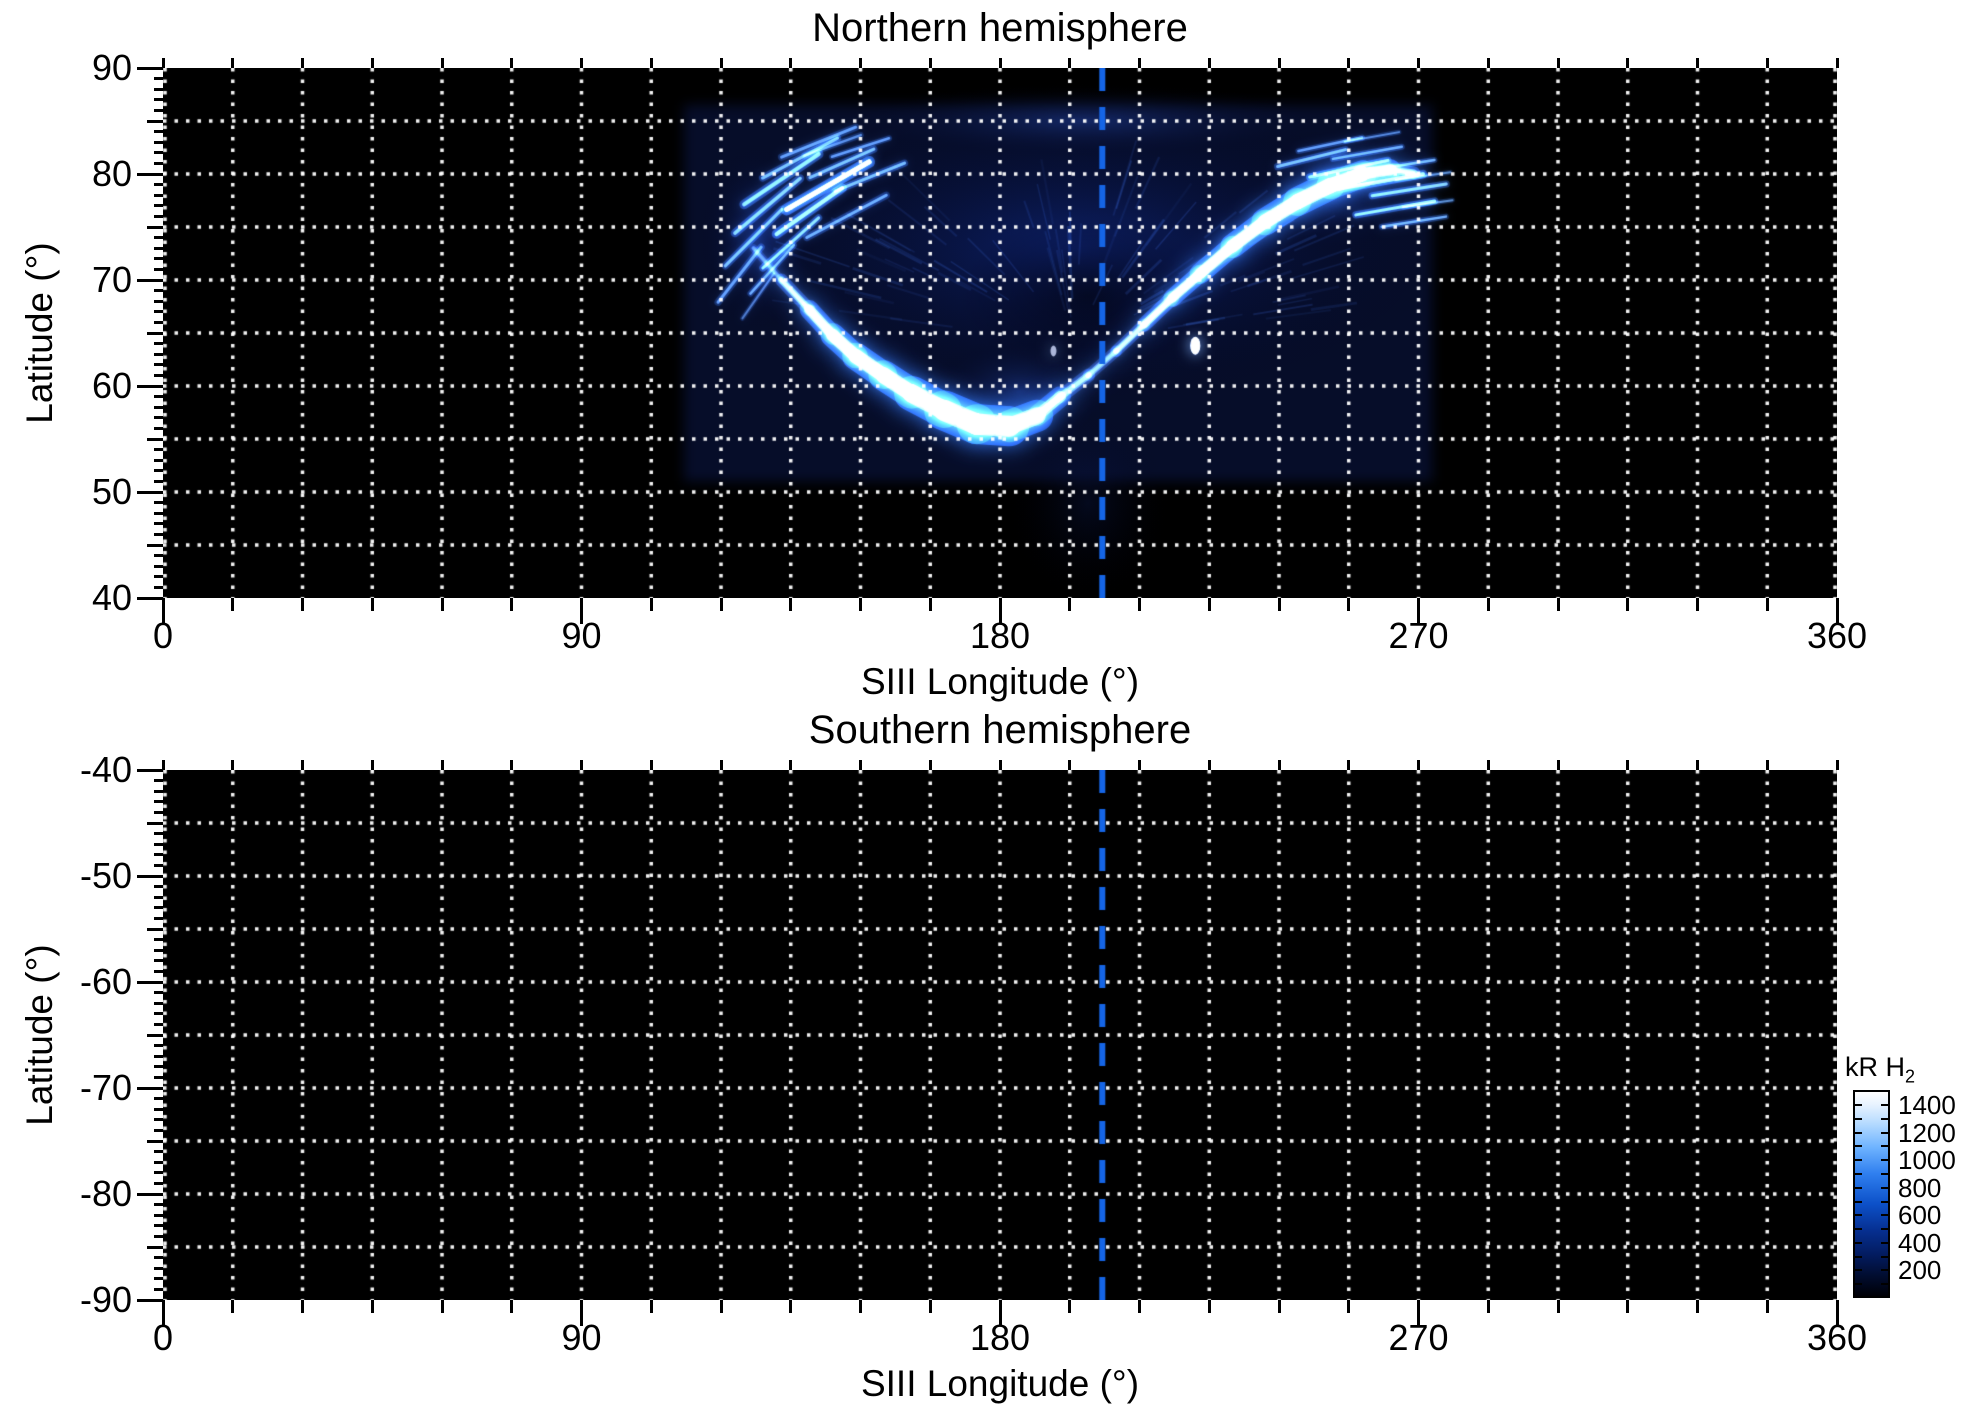 This screenshot has height=1423, width=1983. Describe the element at coordinates (1837, 1337) in the screenshot. I see `x-tick-label: 360` at that location.